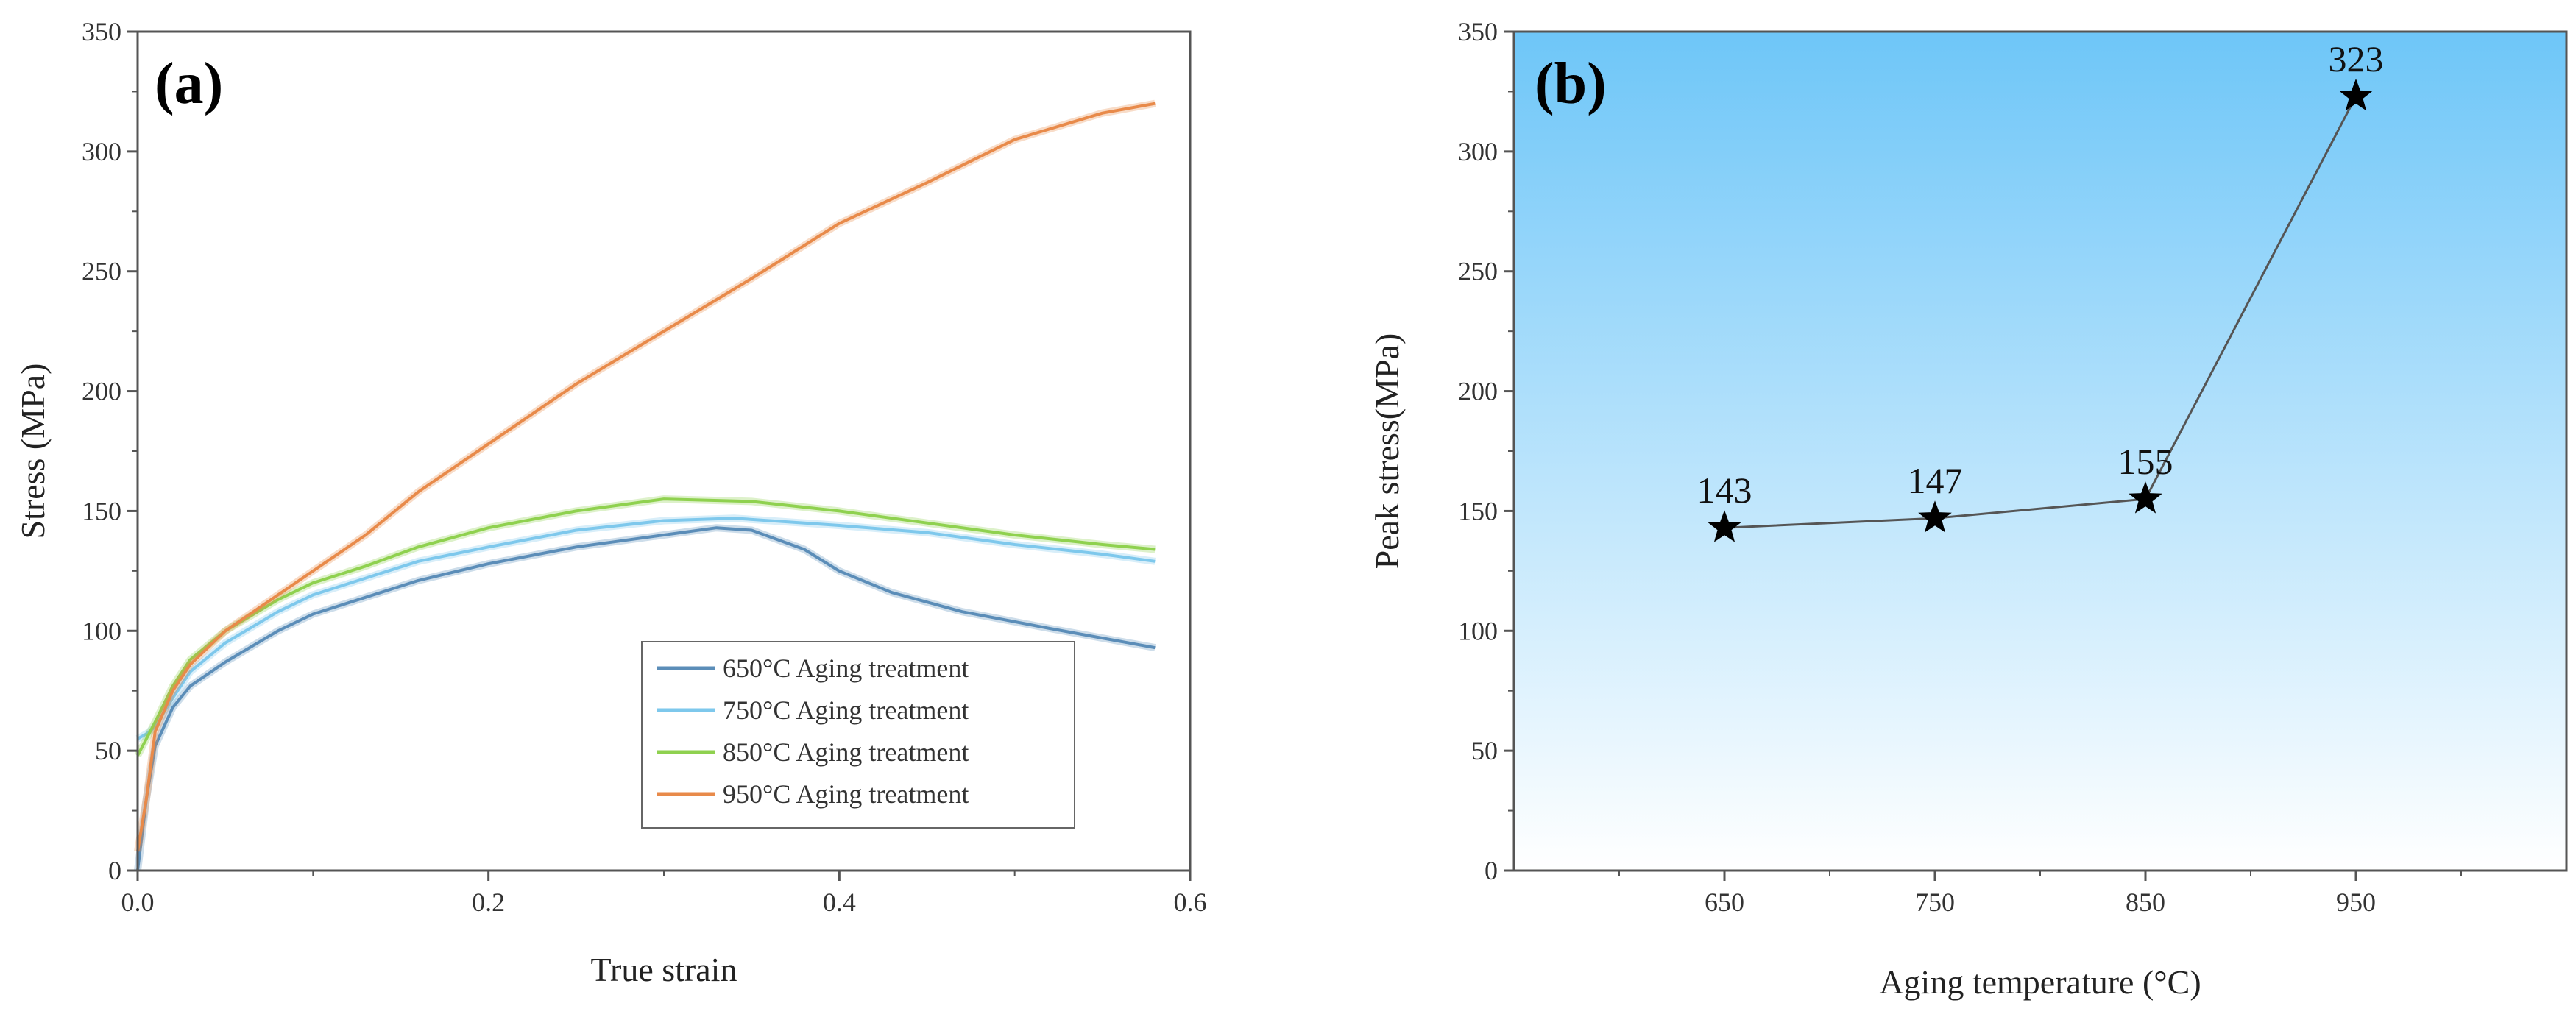 The image size is (2576, 1031). Describe the element at coordinates (846, 794) in the screenshot. I see `legend-label: 950°C Aging treatment` at that location.